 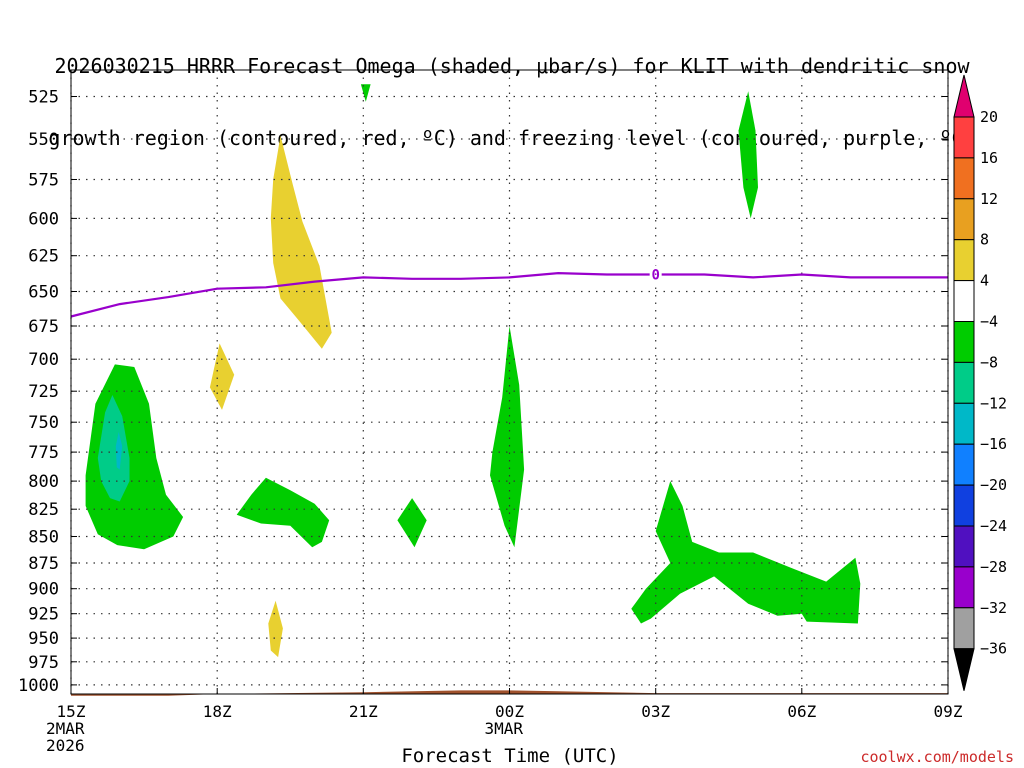 What do you see at coordinates (43, 98) in the screenshot?
I see `y-tick-label: 525` at bounding box center [43, 98].